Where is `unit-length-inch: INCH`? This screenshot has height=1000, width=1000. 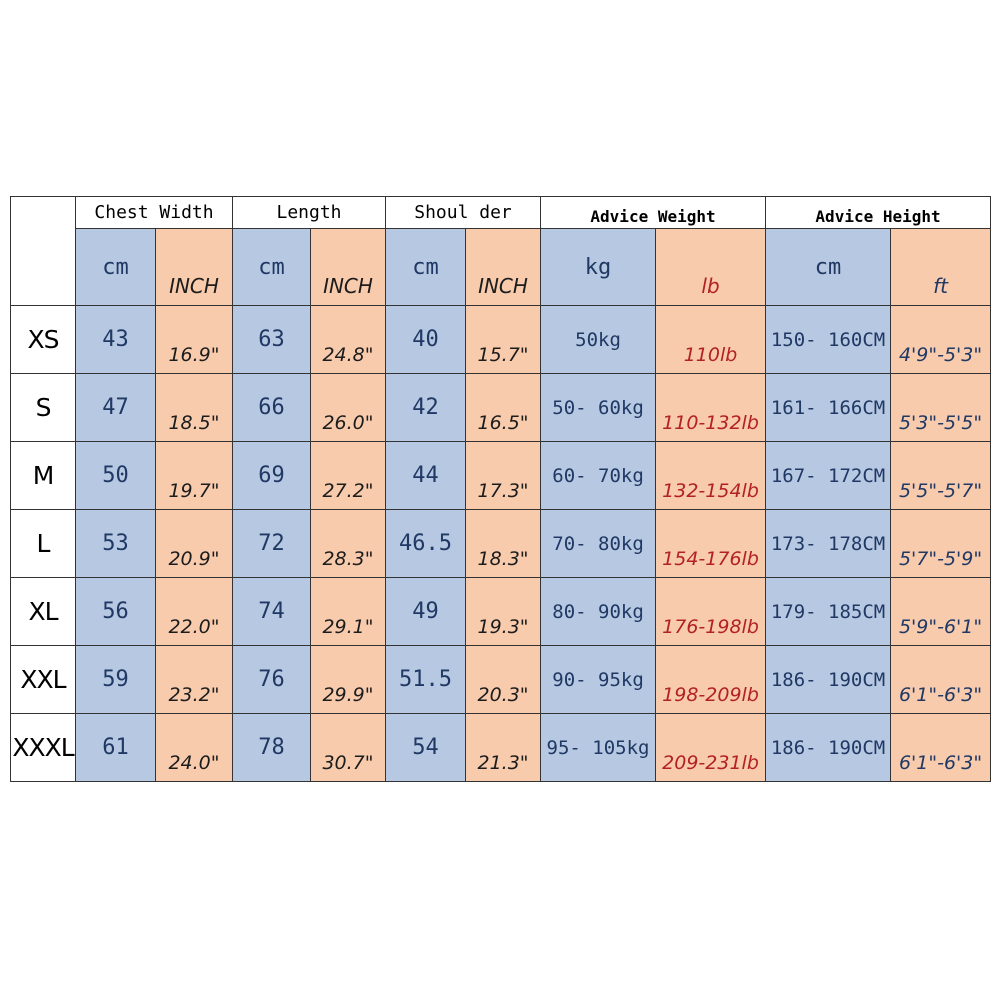
unit-length-inch: INCH is located at coordinates (348, 267).